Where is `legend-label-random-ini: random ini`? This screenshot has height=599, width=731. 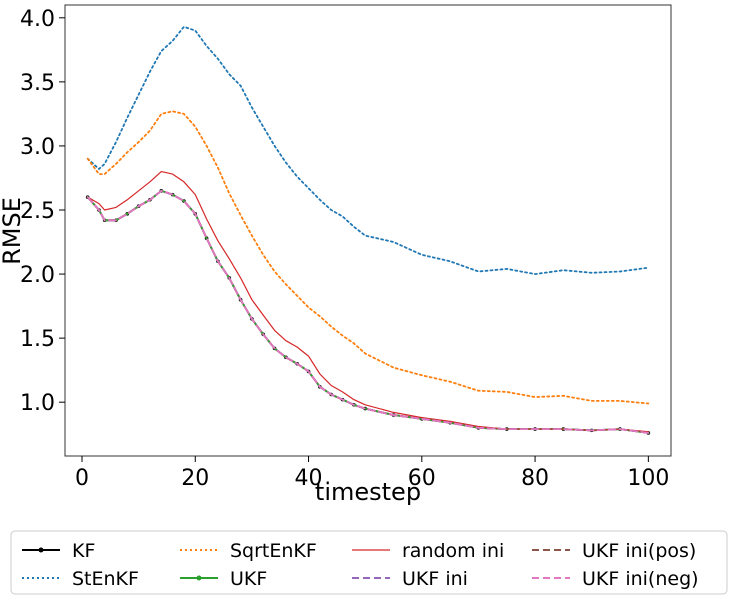
legend-label-random-ini: random ini is located at coordinates (453, 551).